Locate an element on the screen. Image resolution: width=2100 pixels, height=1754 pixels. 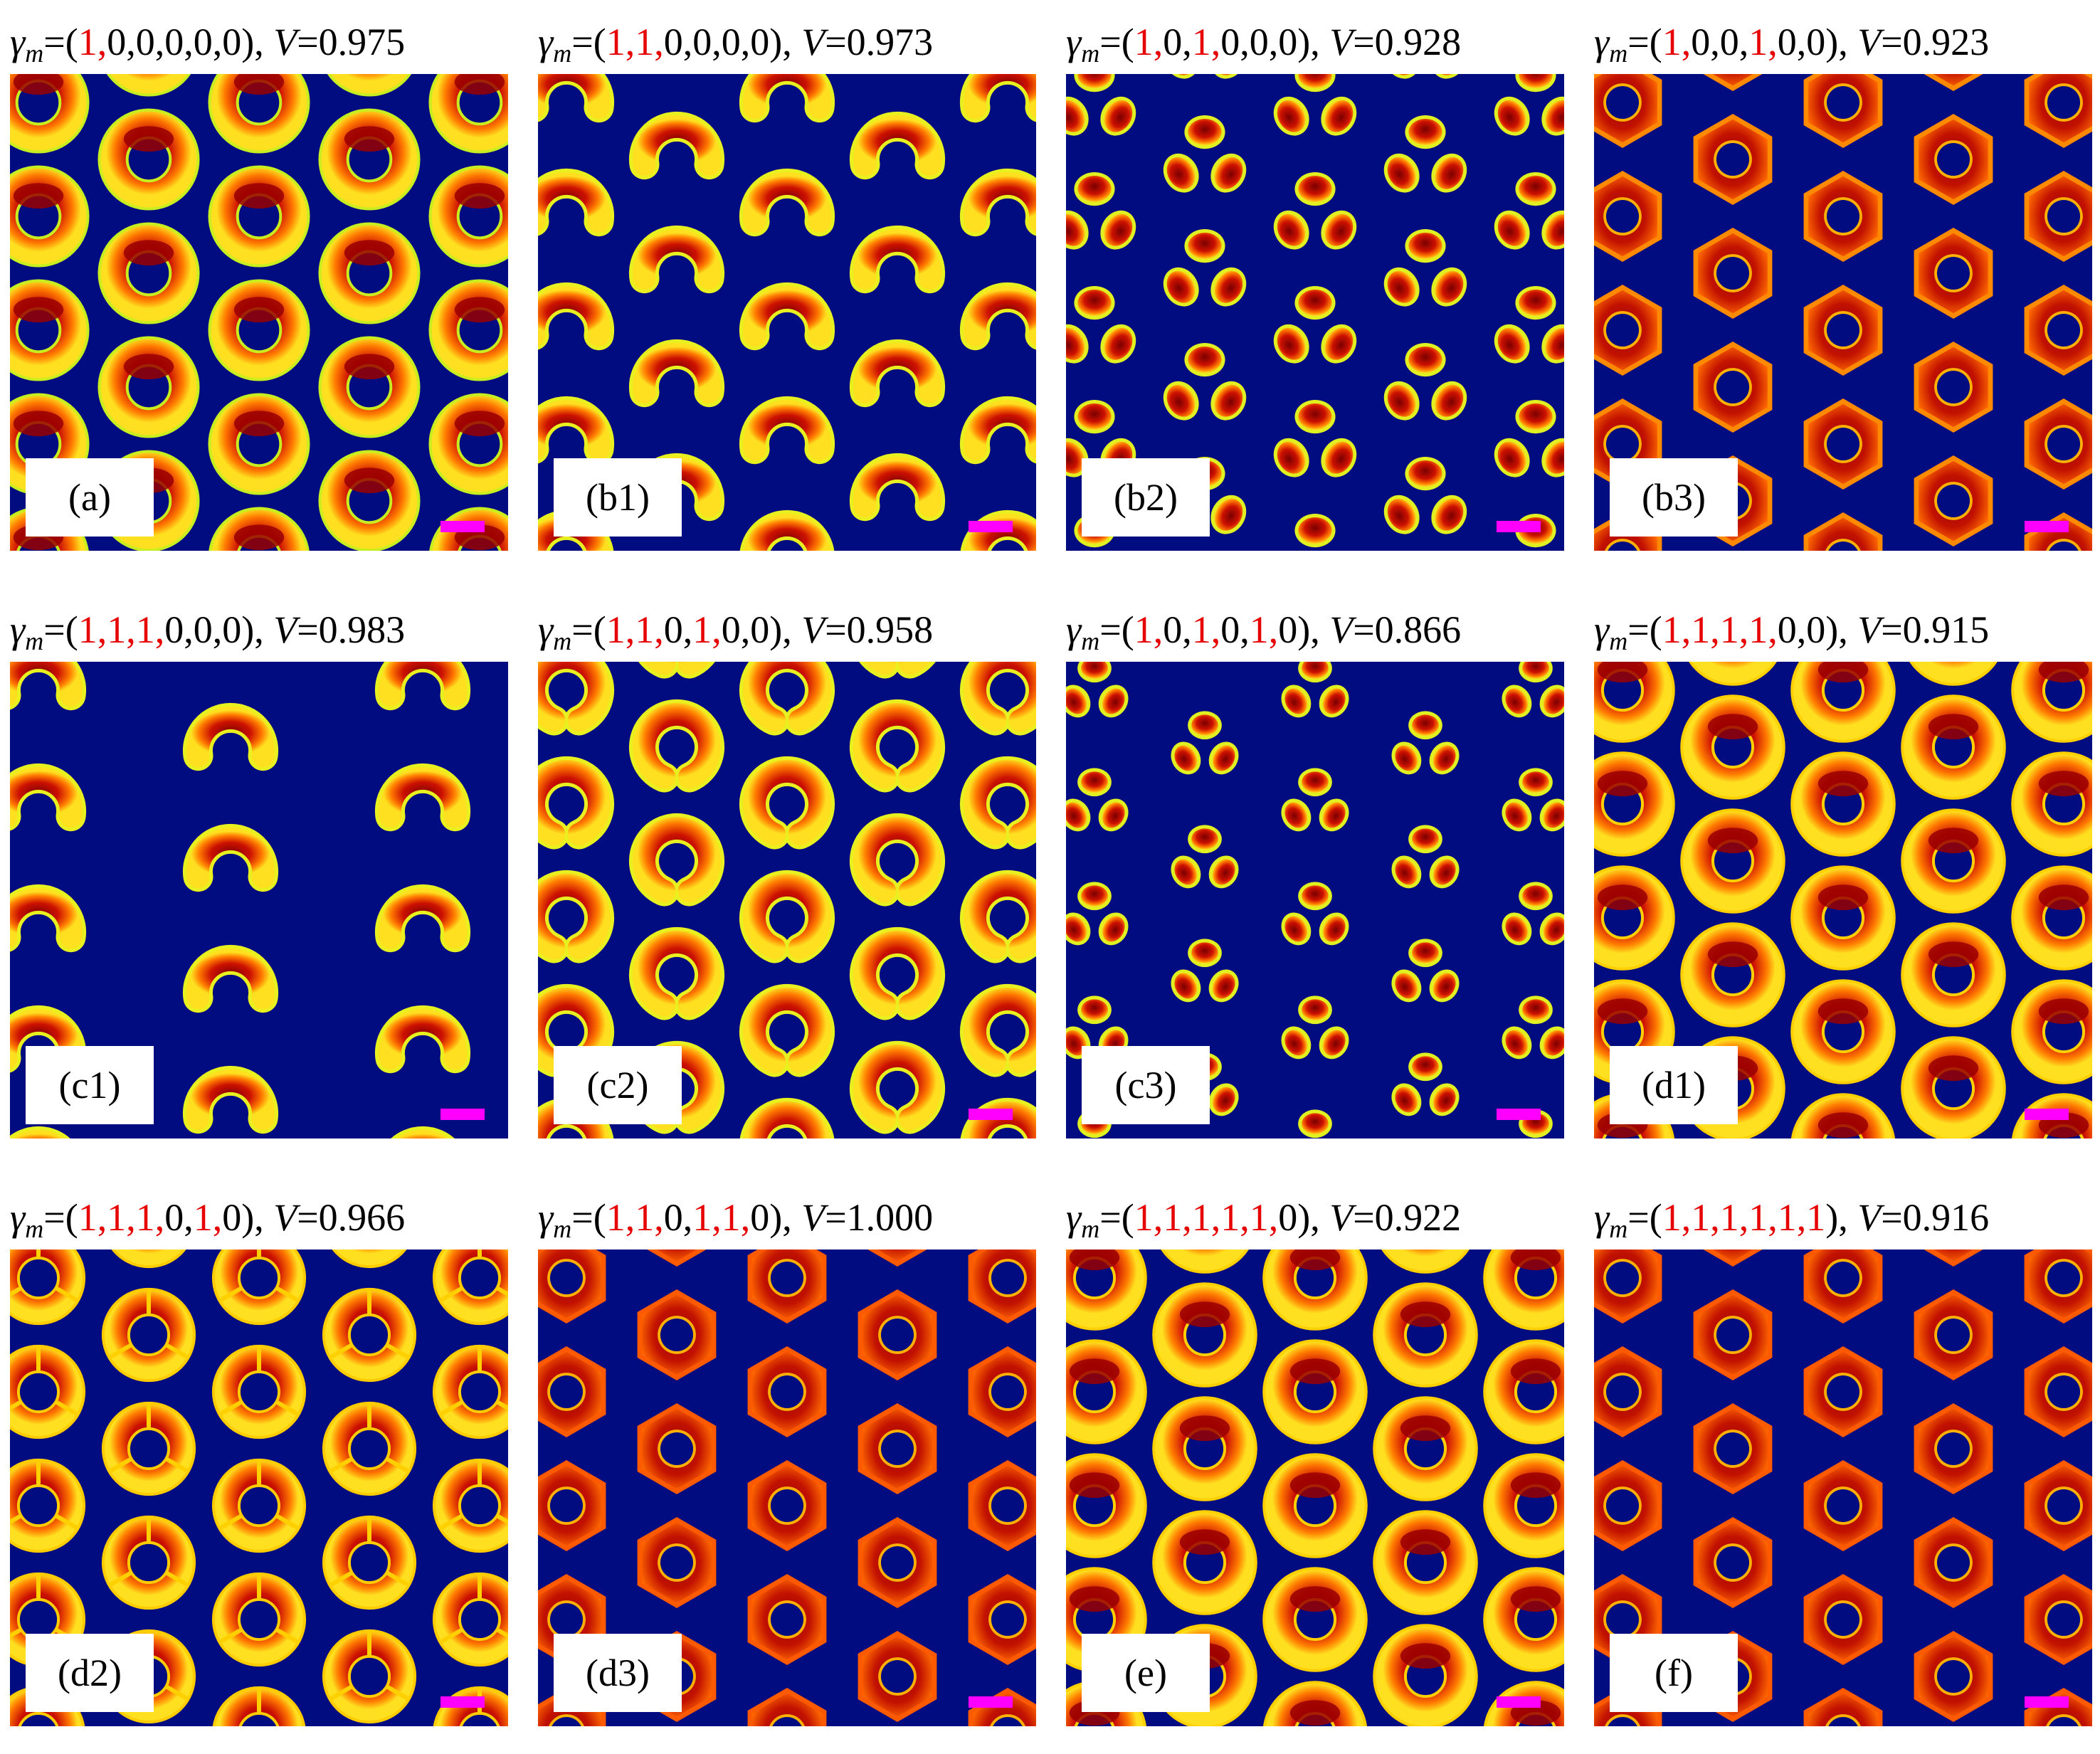
figure-panel: γm=(1,1,1,1,1,0), V=0.922 (e) is located at coordinates (1318, 1455).